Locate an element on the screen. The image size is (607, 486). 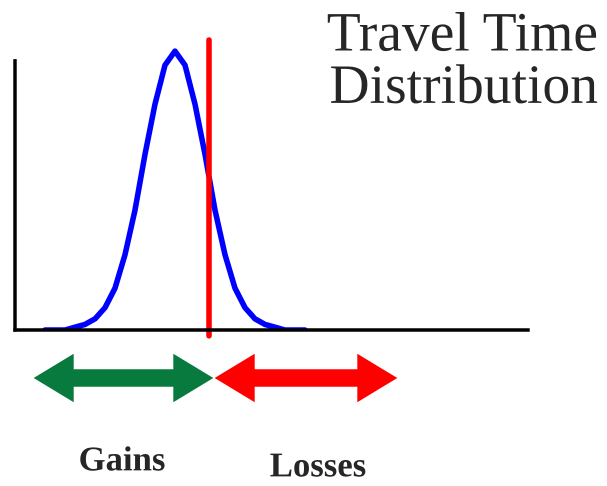
text: Losses is located at coordinates (318, 465).